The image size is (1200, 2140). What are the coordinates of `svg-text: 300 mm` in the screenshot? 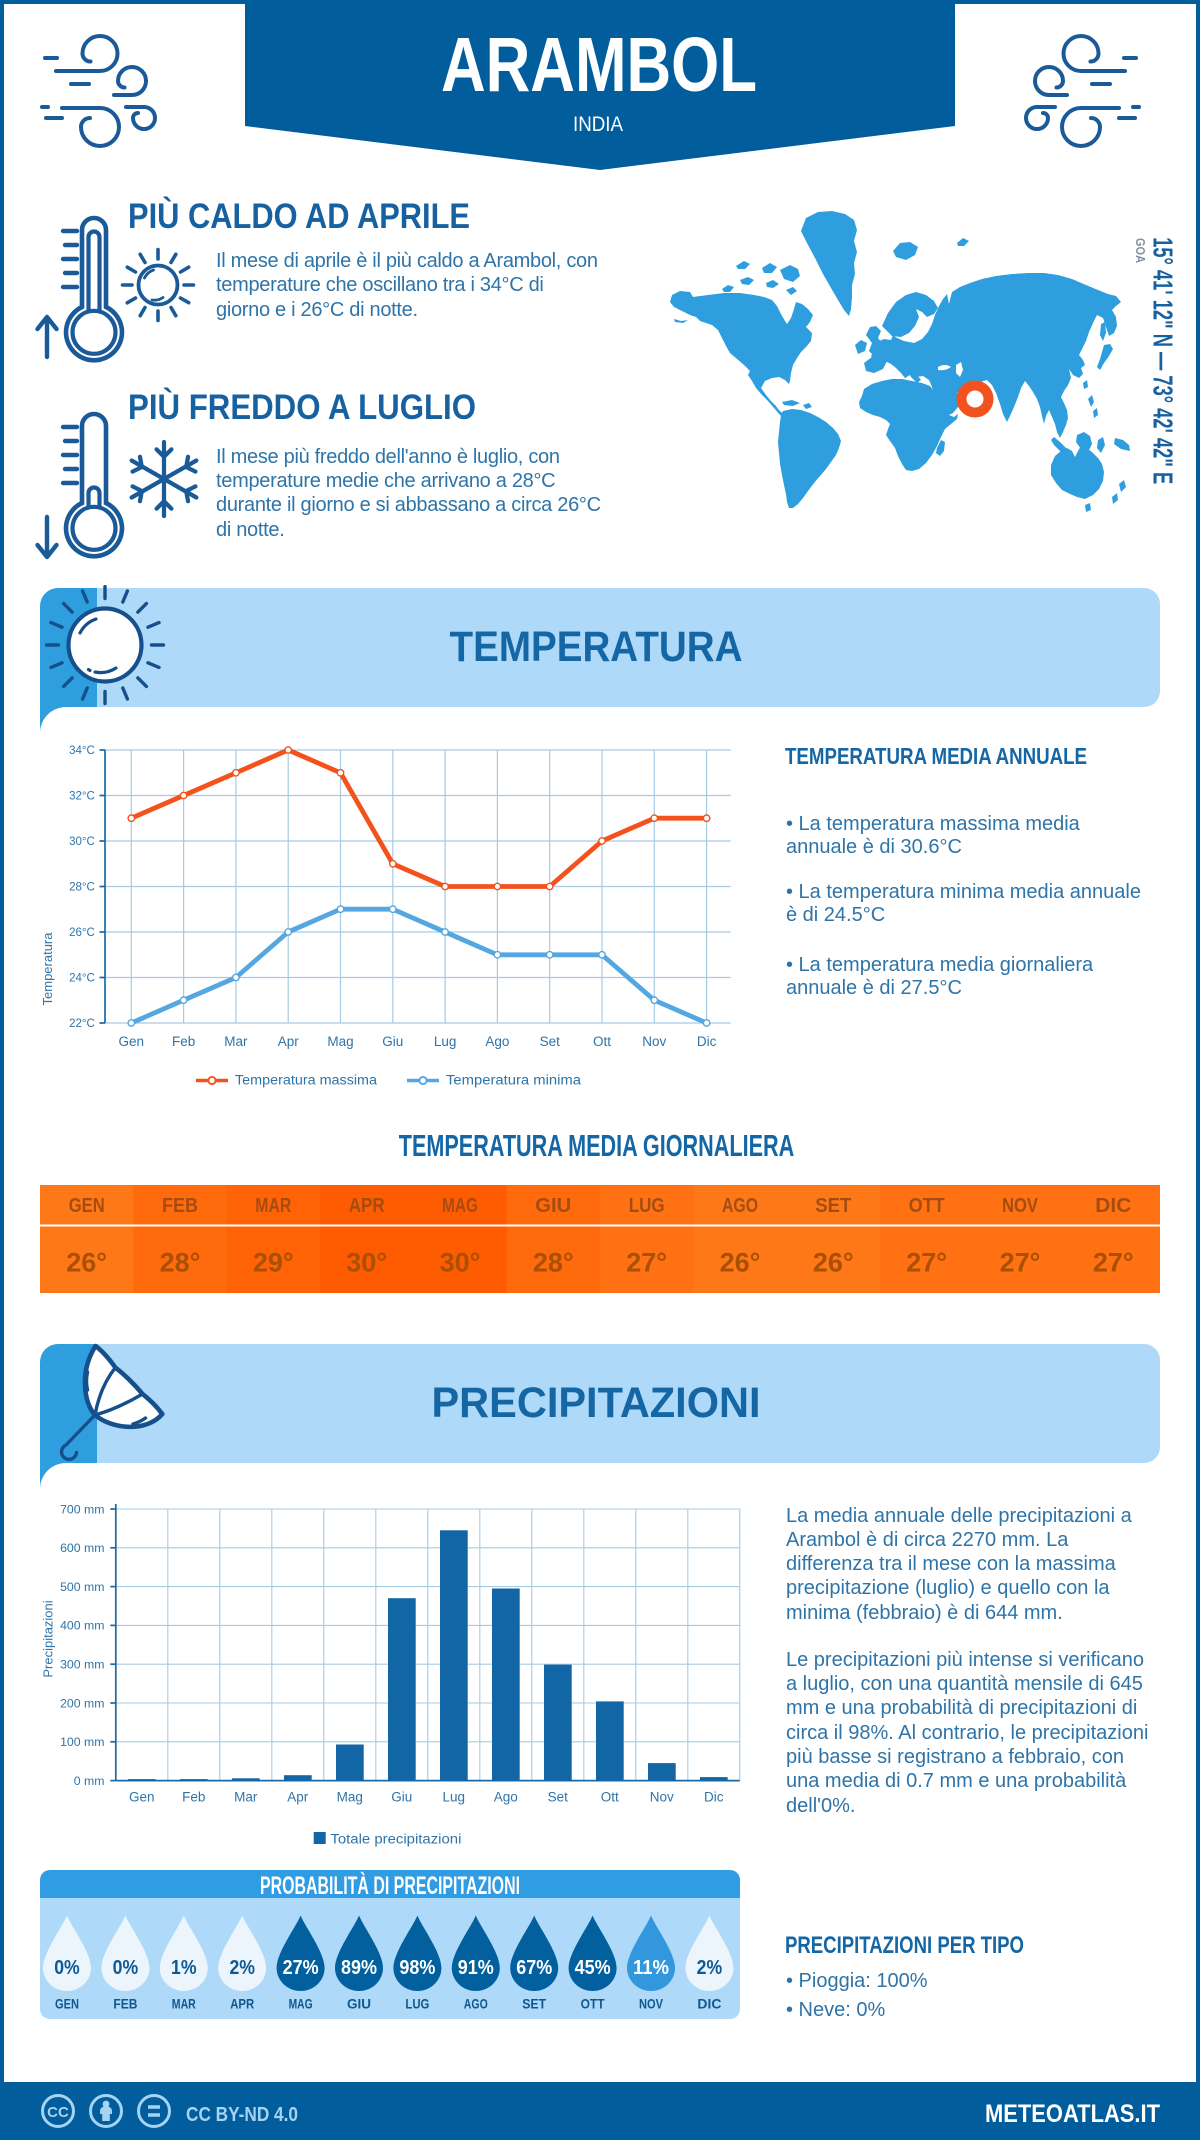 It's located at (82, 1665).